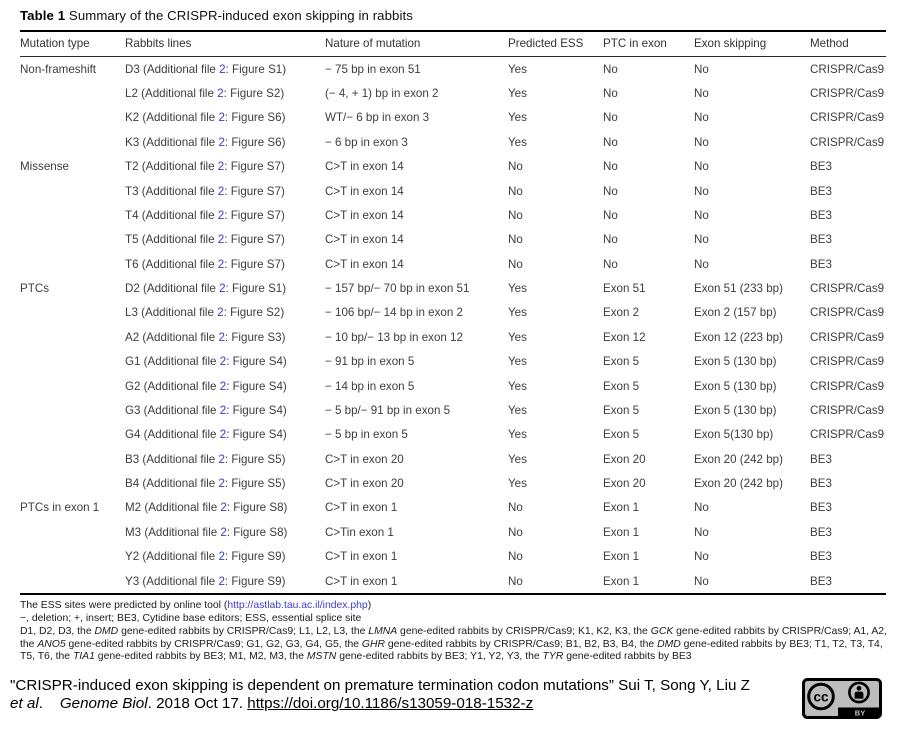 Image resolution: width=908 pixels, height=743 pixels. Describe the element at coordinates (738, 337) in the screenshot. I see `cell-exon-skipping: Exon 12 (223 bp)` at that location.